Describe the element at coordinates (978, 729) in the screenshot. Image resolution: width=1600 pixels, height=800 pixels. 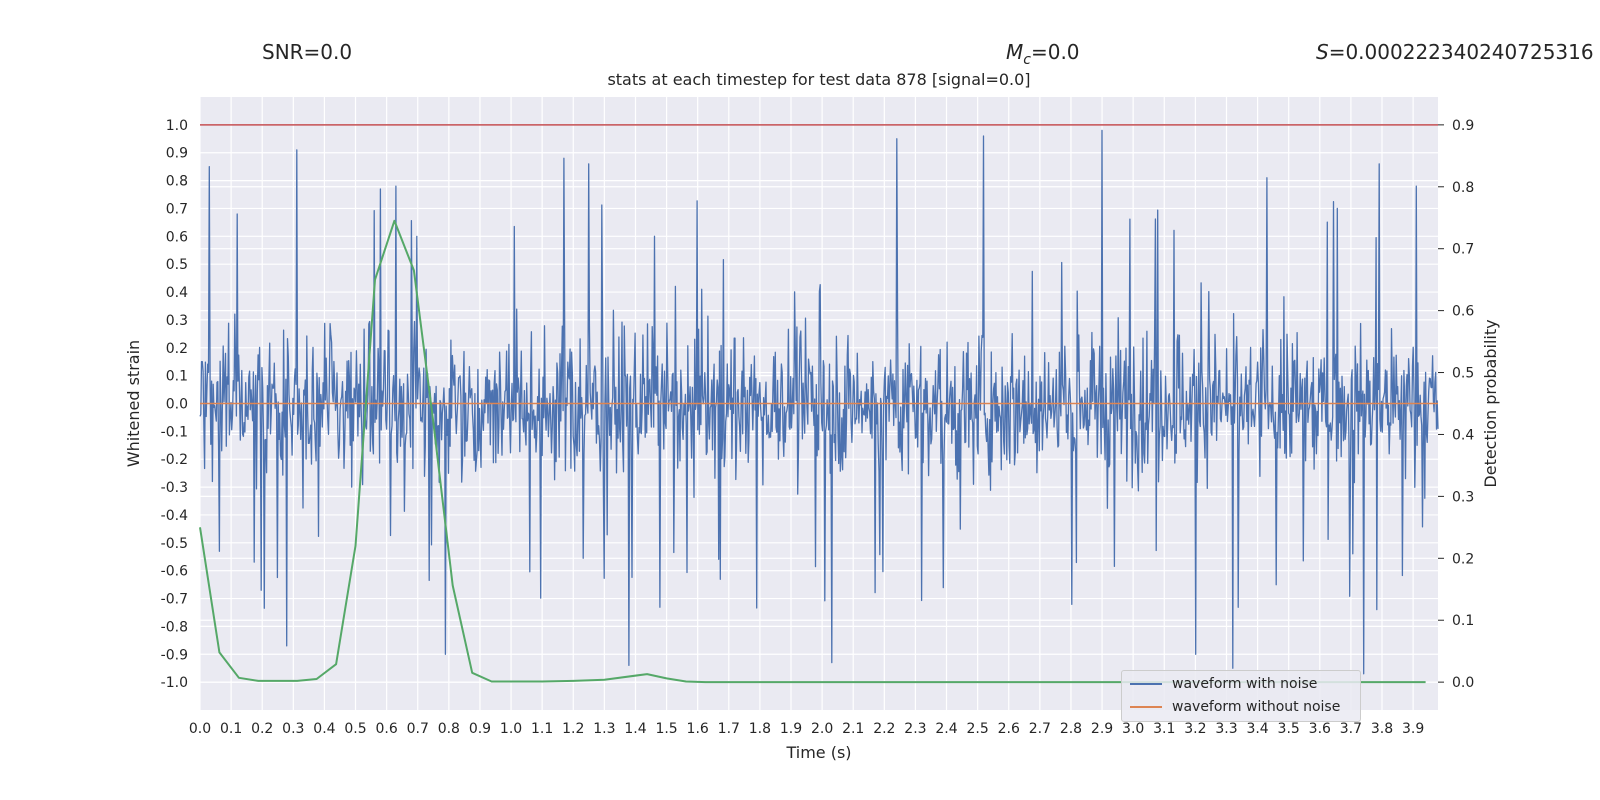
I see `x-tick-label: 2.5` at that location.